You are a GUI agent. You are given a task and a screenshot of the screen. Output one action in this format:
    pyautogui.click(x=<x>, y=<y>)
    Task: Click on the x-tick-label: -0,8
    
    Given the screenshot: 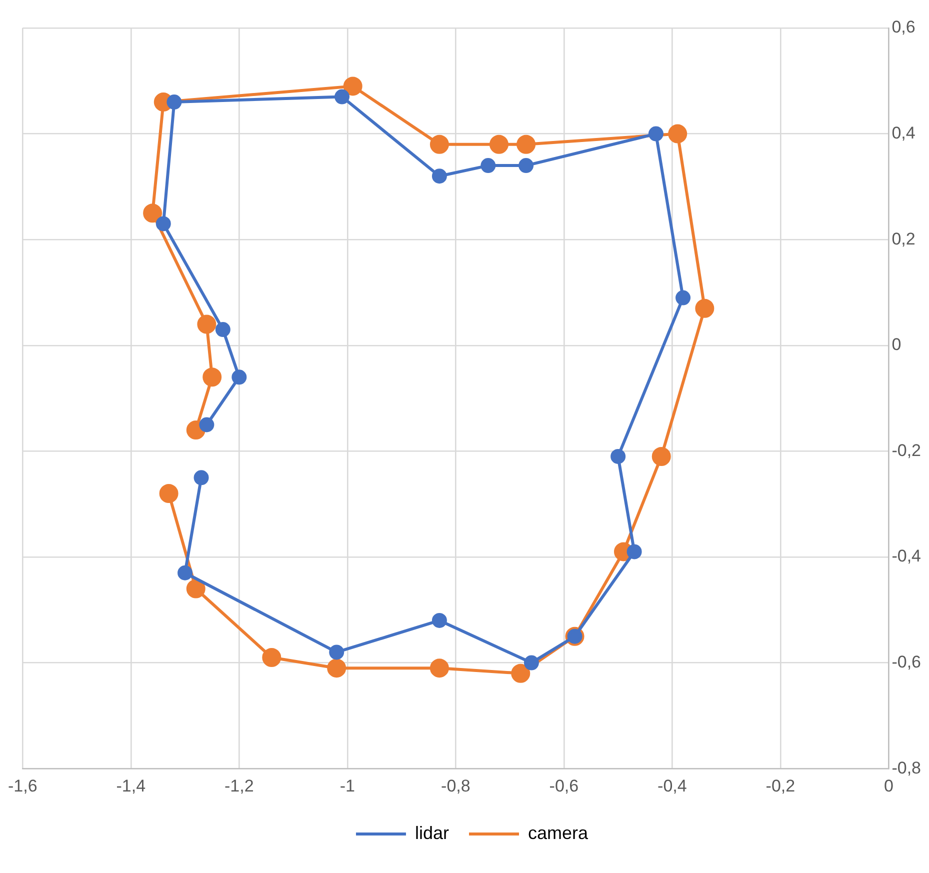 What is the action you would take?
    pyautogui.click(x=455, y=786)
    